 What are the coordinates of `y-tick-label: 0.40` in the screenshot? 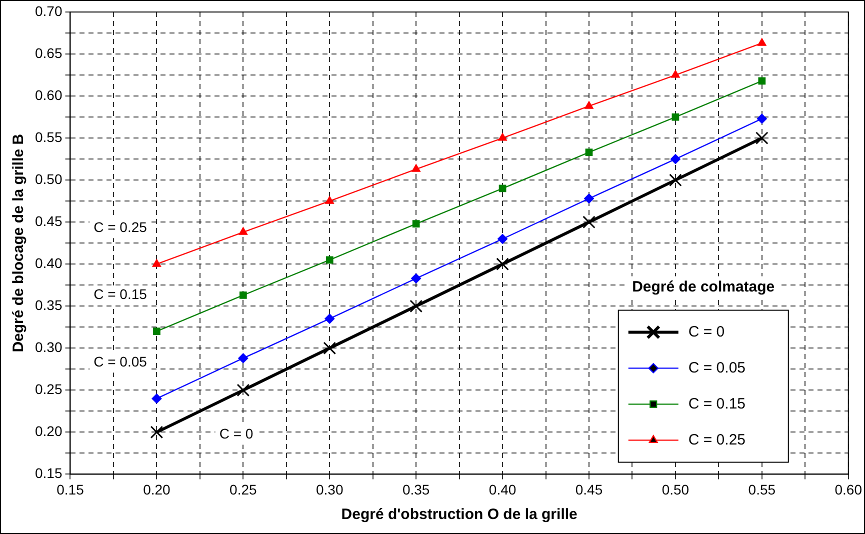 It's located at (48, 262).